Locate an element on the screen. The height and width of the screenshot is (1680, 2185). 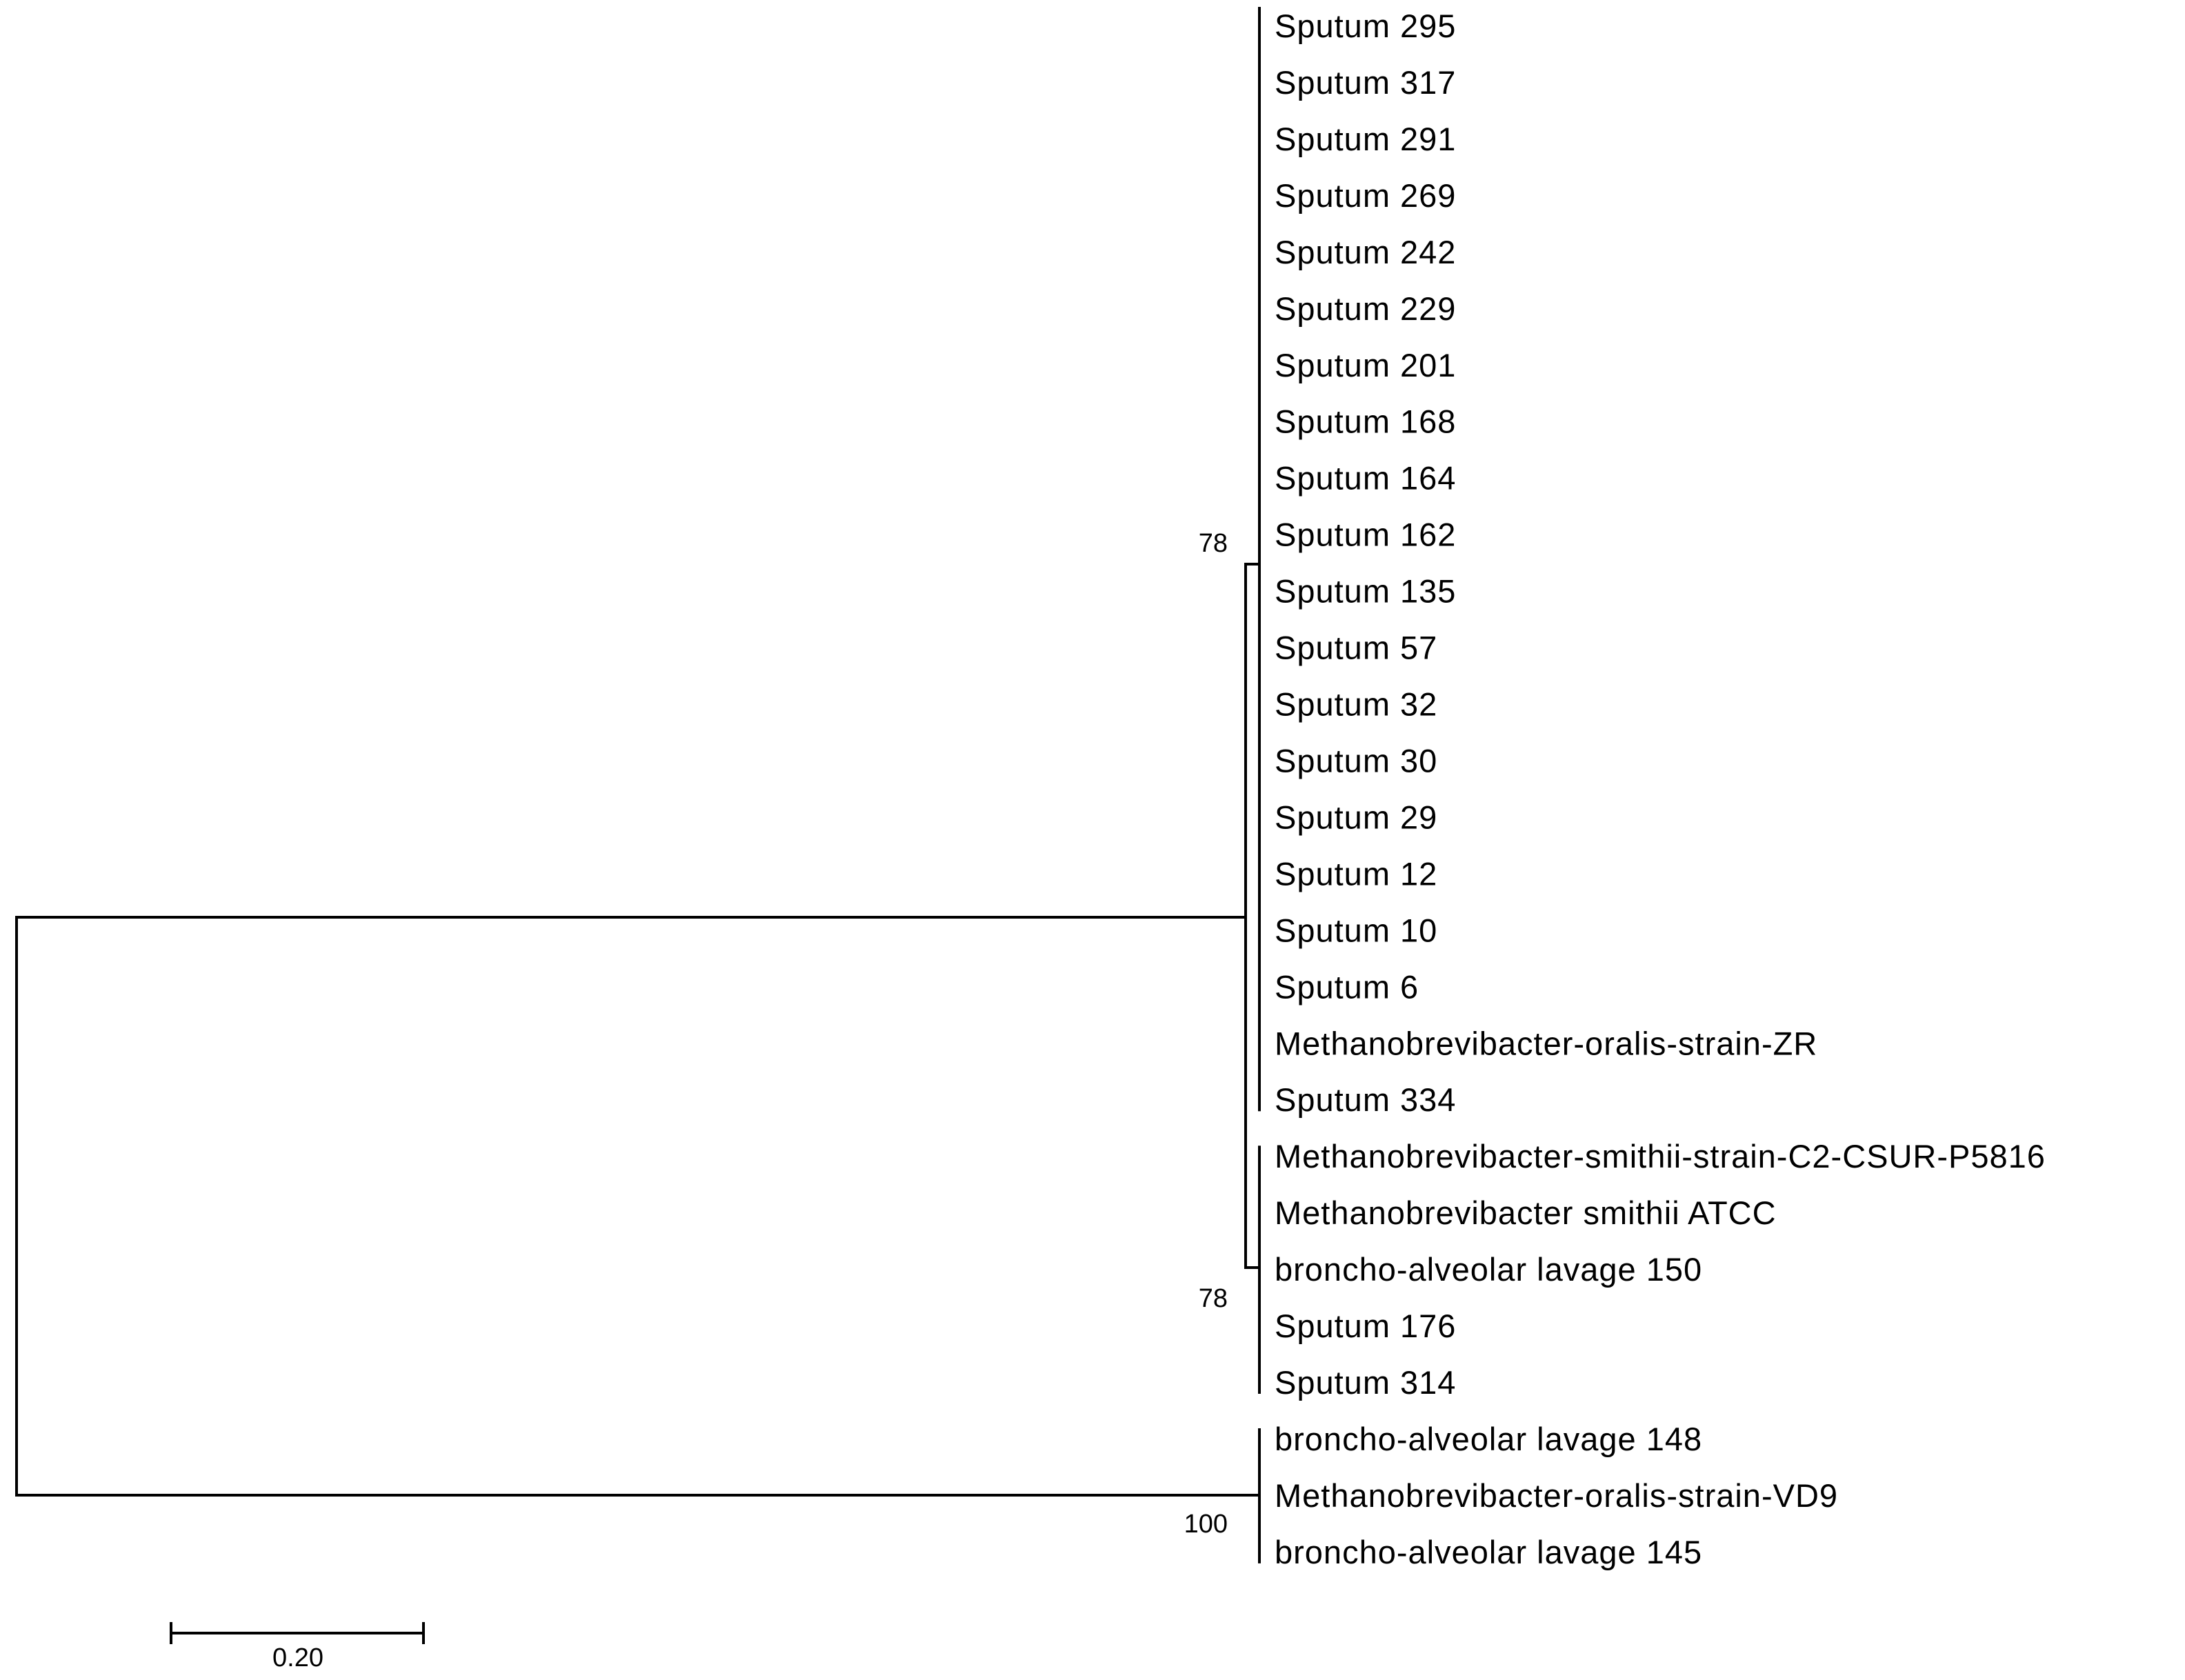
bootstrap-values: 78 78 100 is located at coordinates (1206, 1034).